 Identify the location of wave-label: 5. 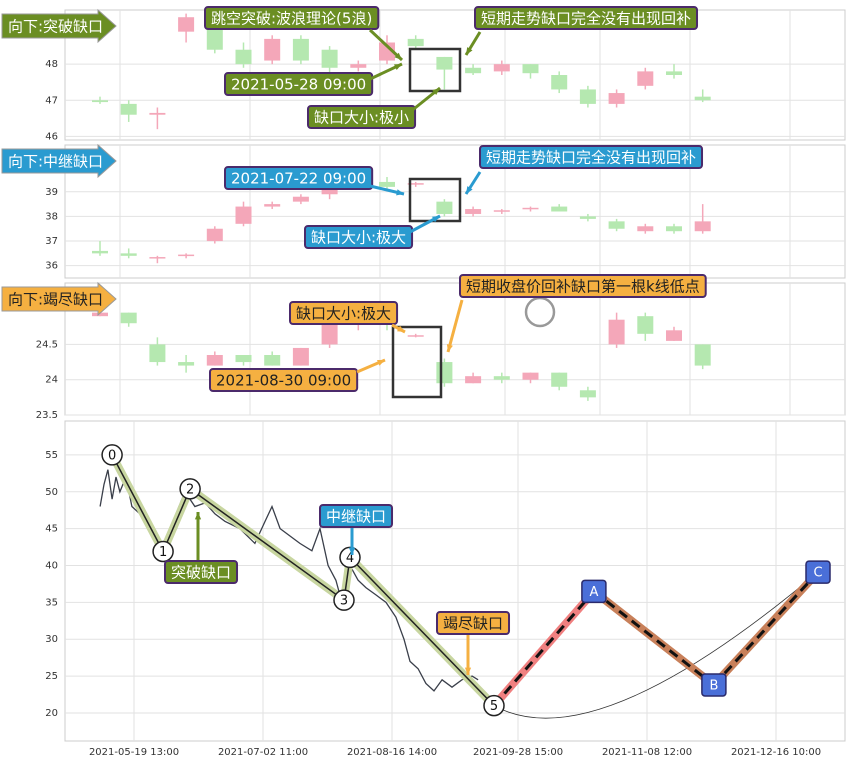
(494, 706).